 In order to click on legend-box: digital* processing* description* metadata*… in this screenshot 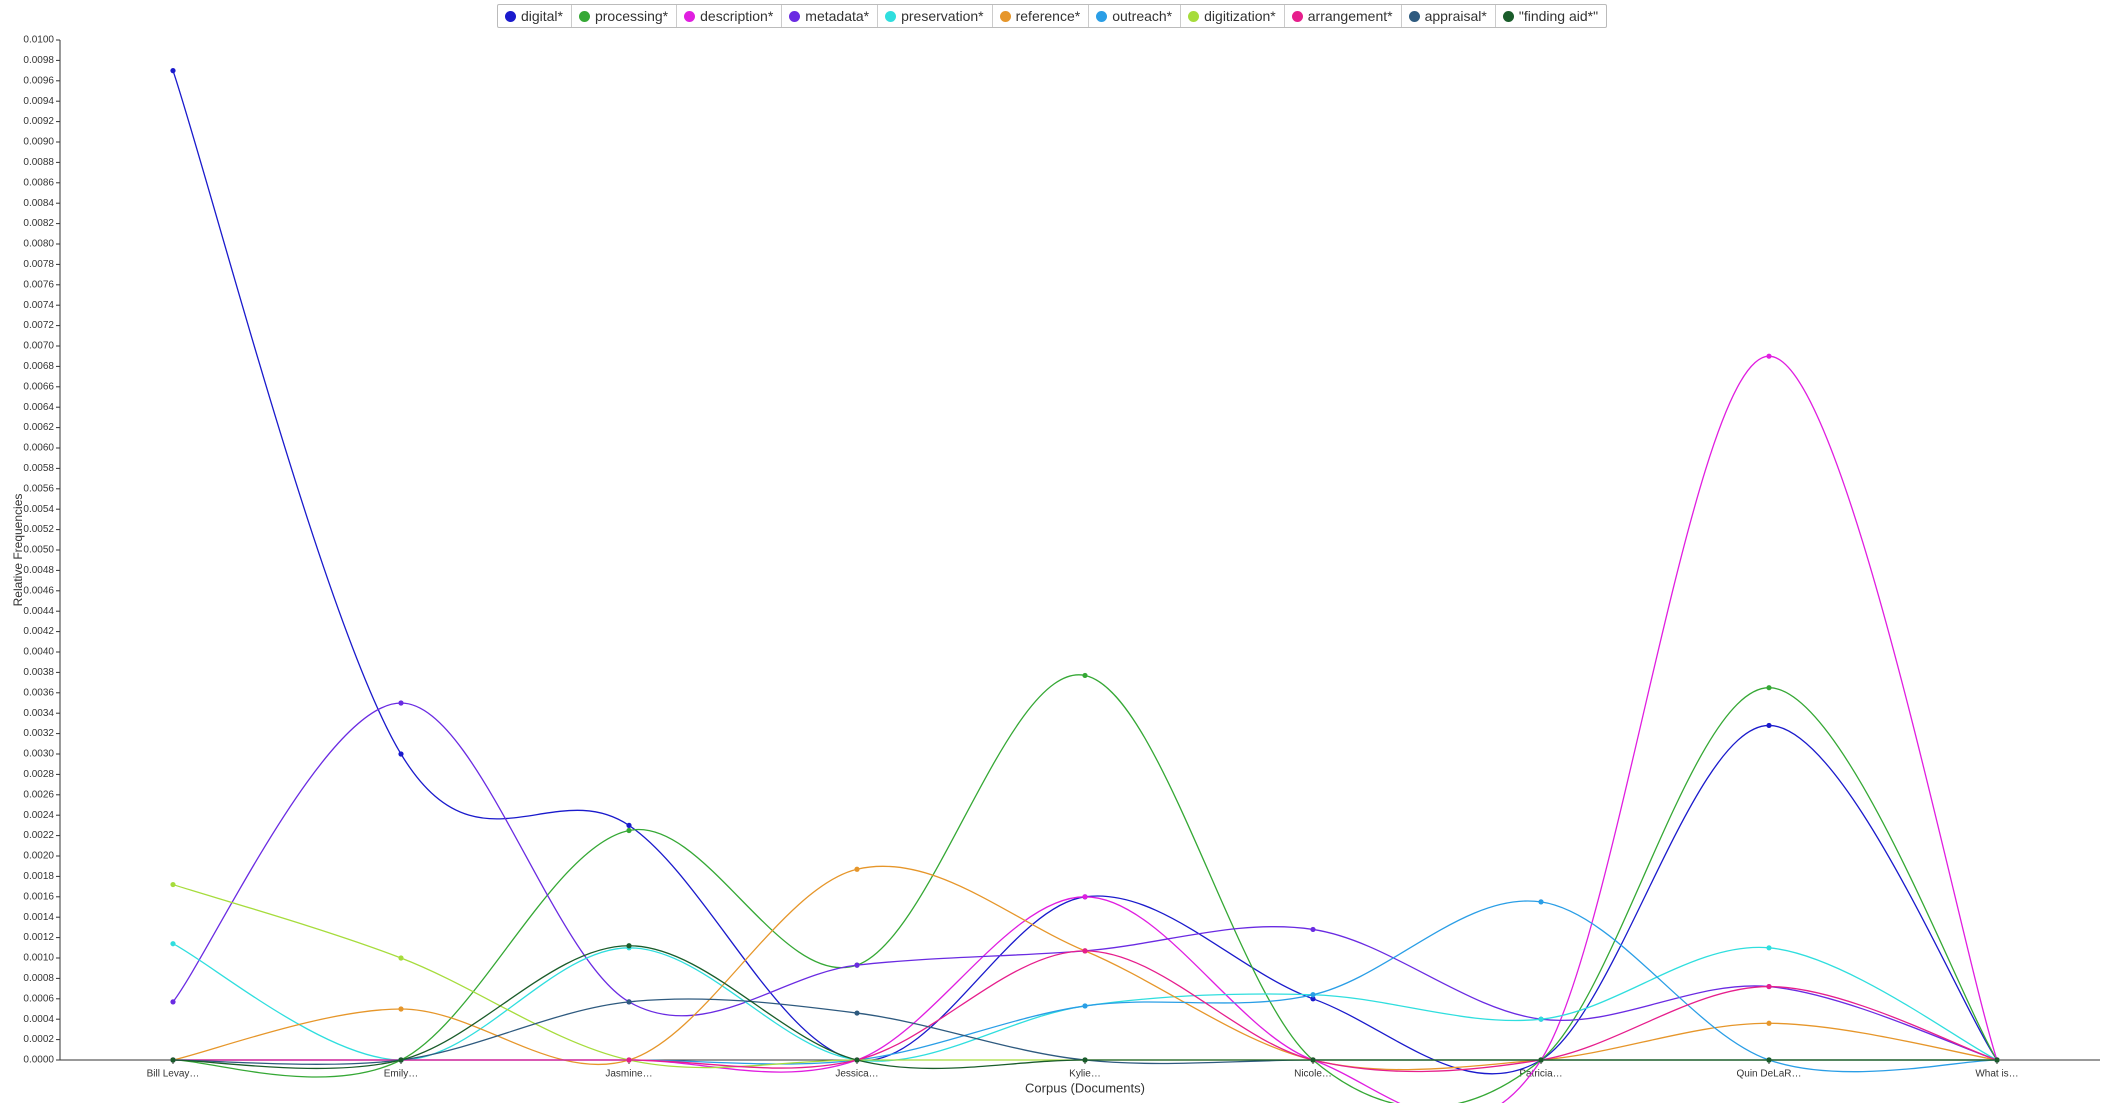, I will do `click(1052, 16)`.